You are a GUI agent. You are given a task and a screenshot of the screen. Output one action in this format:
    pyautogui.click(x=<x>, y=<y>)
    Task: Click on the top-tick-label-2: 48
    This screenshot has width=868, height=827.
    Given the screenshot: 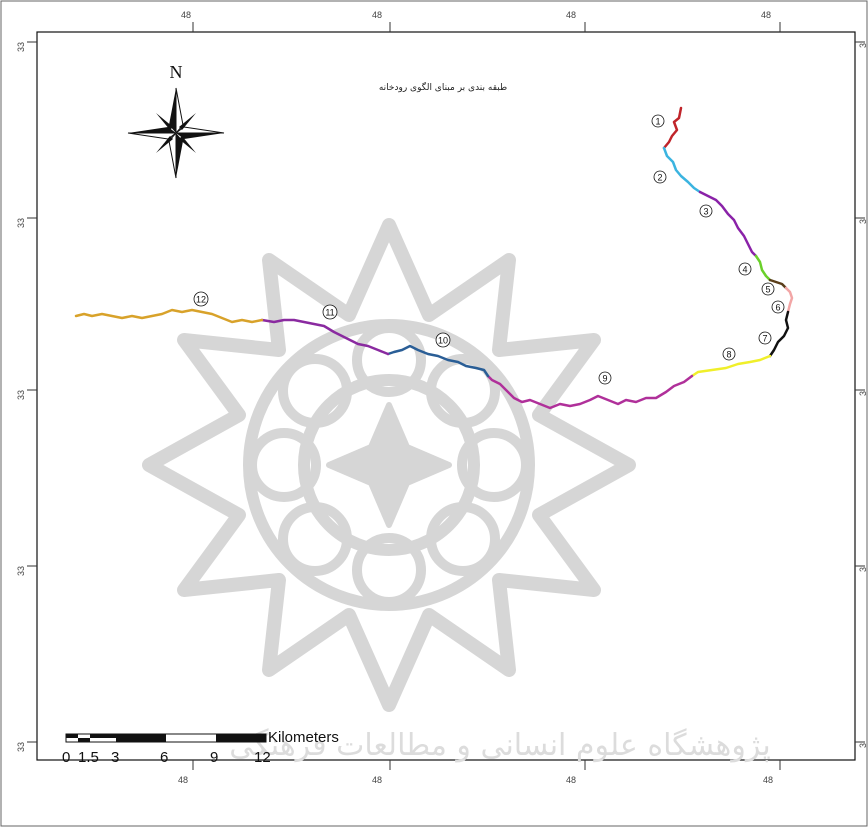 What is the action you would take?
    pyautogui.click(x=377, y=15)
    